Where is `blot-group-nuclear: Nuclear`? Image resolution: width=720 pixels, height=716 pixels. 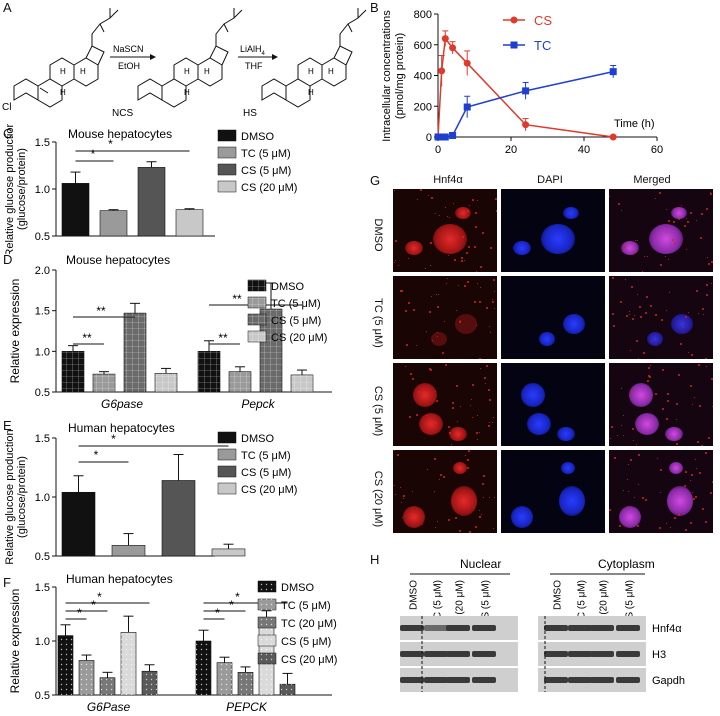
blot-group-nuclear: Nuclear is located at coordinates (480, 564).